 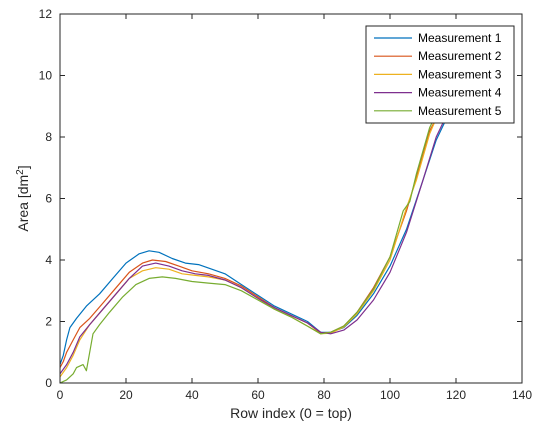 I want to click on x-tick-label: 120, so click(x=456, y=395).